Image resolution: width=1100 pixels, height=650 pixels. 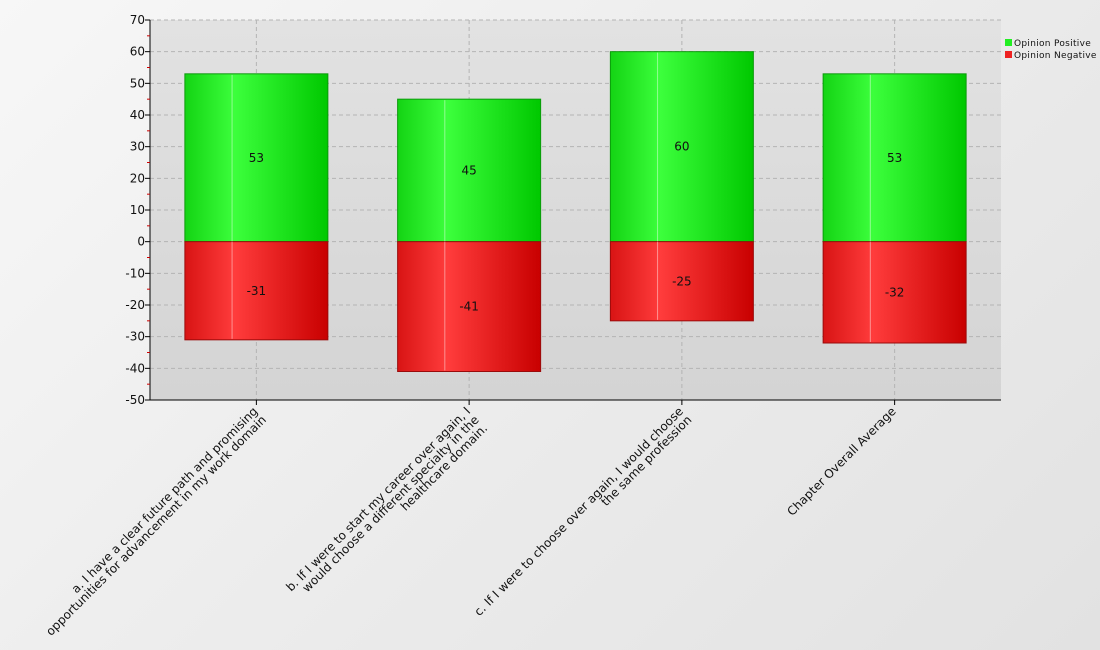 What do you see at coordinates (135, 400) in the screenshot?
I see `y-tick-label: -50` at bounding box center [135, 400].